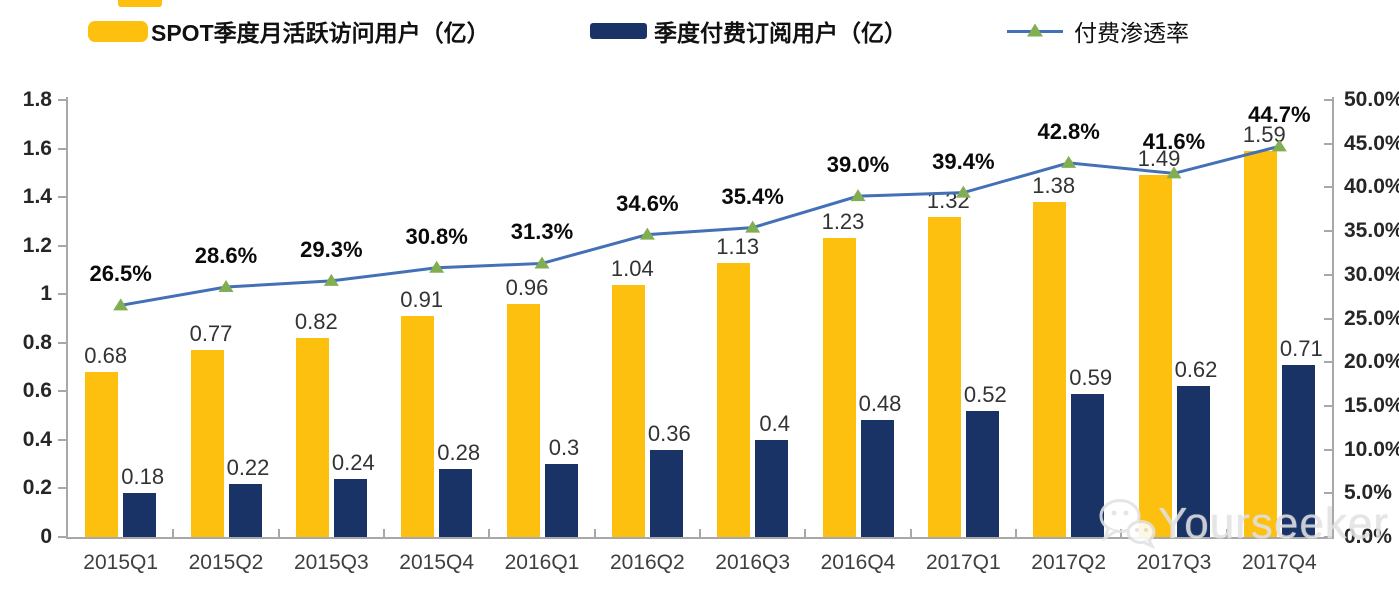  Describe the element at coordinates (1196, 370) in the screenshot. I see `subscribers-value-label: 0.62` at that location.